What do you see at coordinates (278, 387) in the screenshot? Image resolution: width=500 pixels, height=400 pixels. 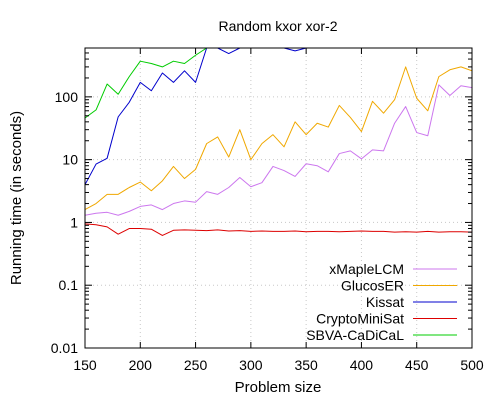 I see `x-axis-label: Problem size` at bounding box center [278, 387].